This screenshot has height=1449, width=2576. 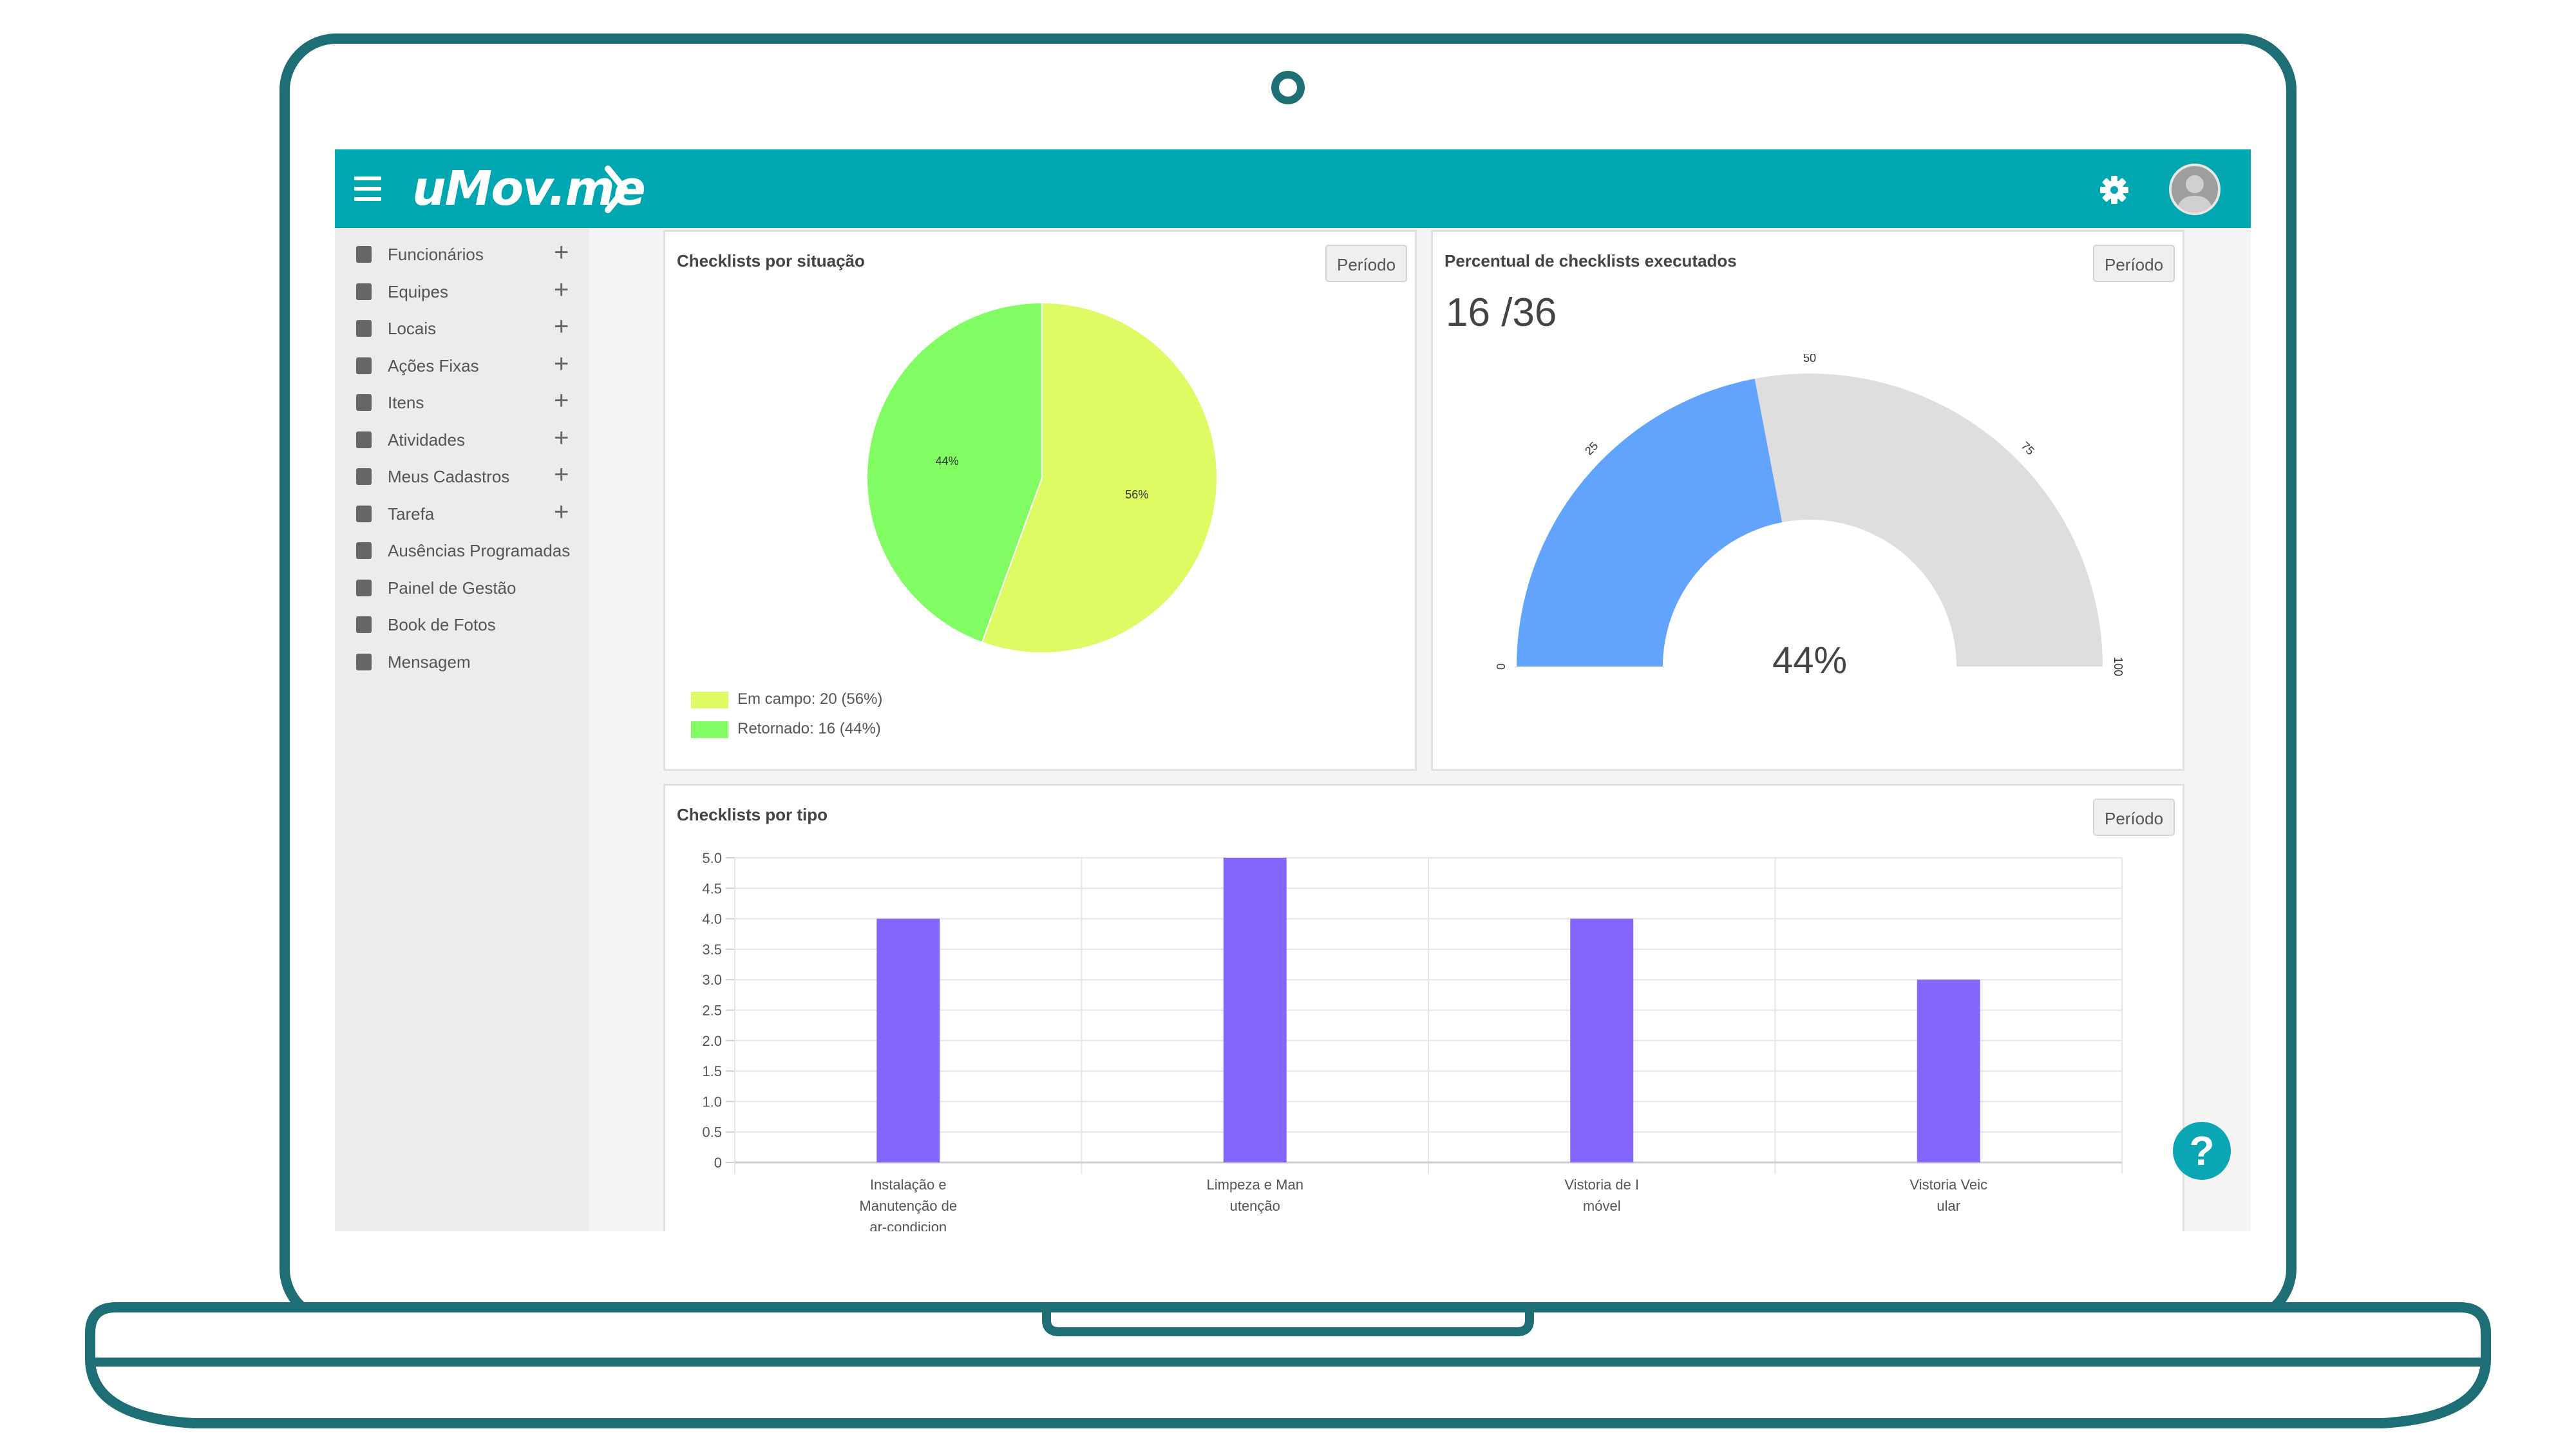 I want to click on brand-chevron-icon, so click(x=617, y=190).